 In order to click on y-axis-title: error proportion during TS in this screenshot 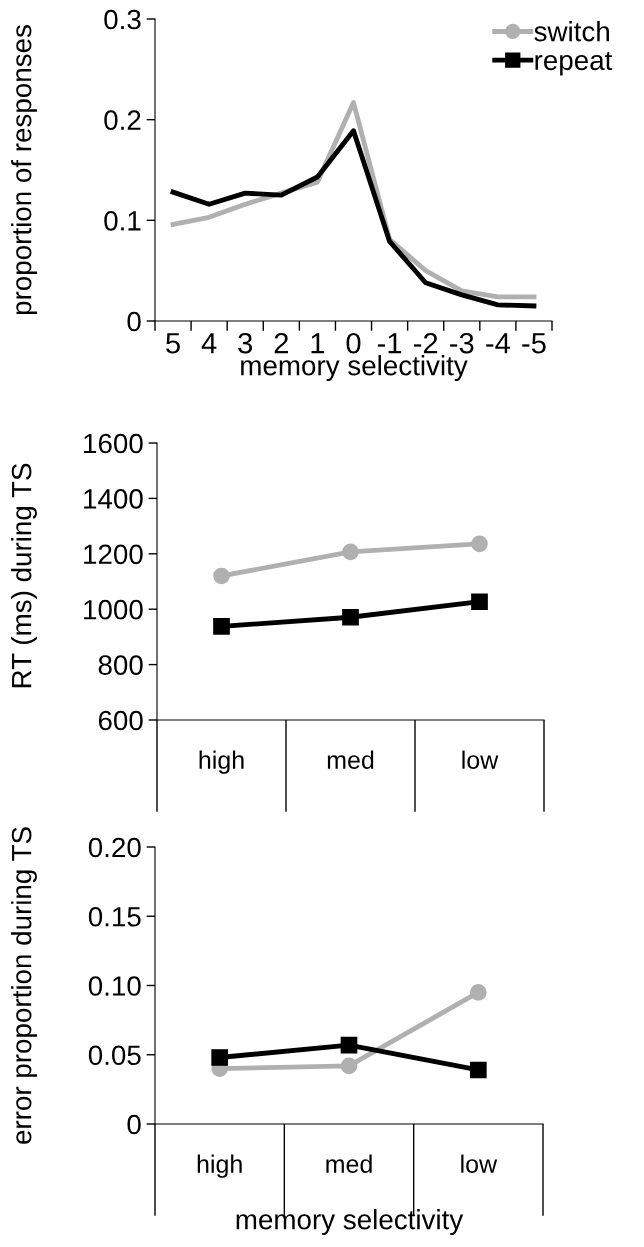, I will do `click(24, 985)`.